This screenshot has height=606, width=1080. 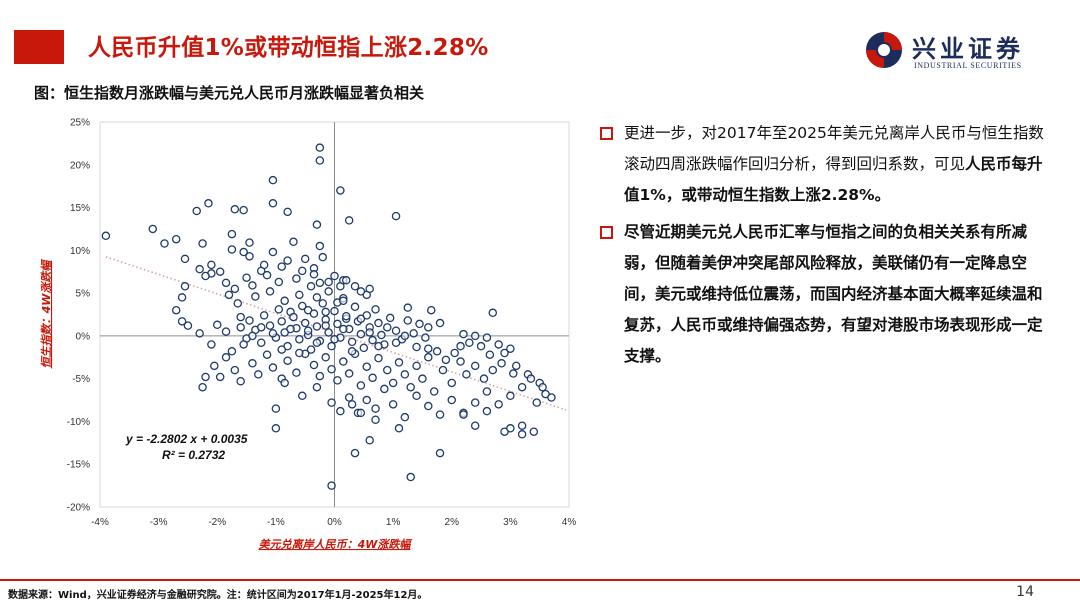 What do you see at coordinates (393, 522) in the screenshot?
I see `x-tick-label: 1%` at bounding box center [393, 522].